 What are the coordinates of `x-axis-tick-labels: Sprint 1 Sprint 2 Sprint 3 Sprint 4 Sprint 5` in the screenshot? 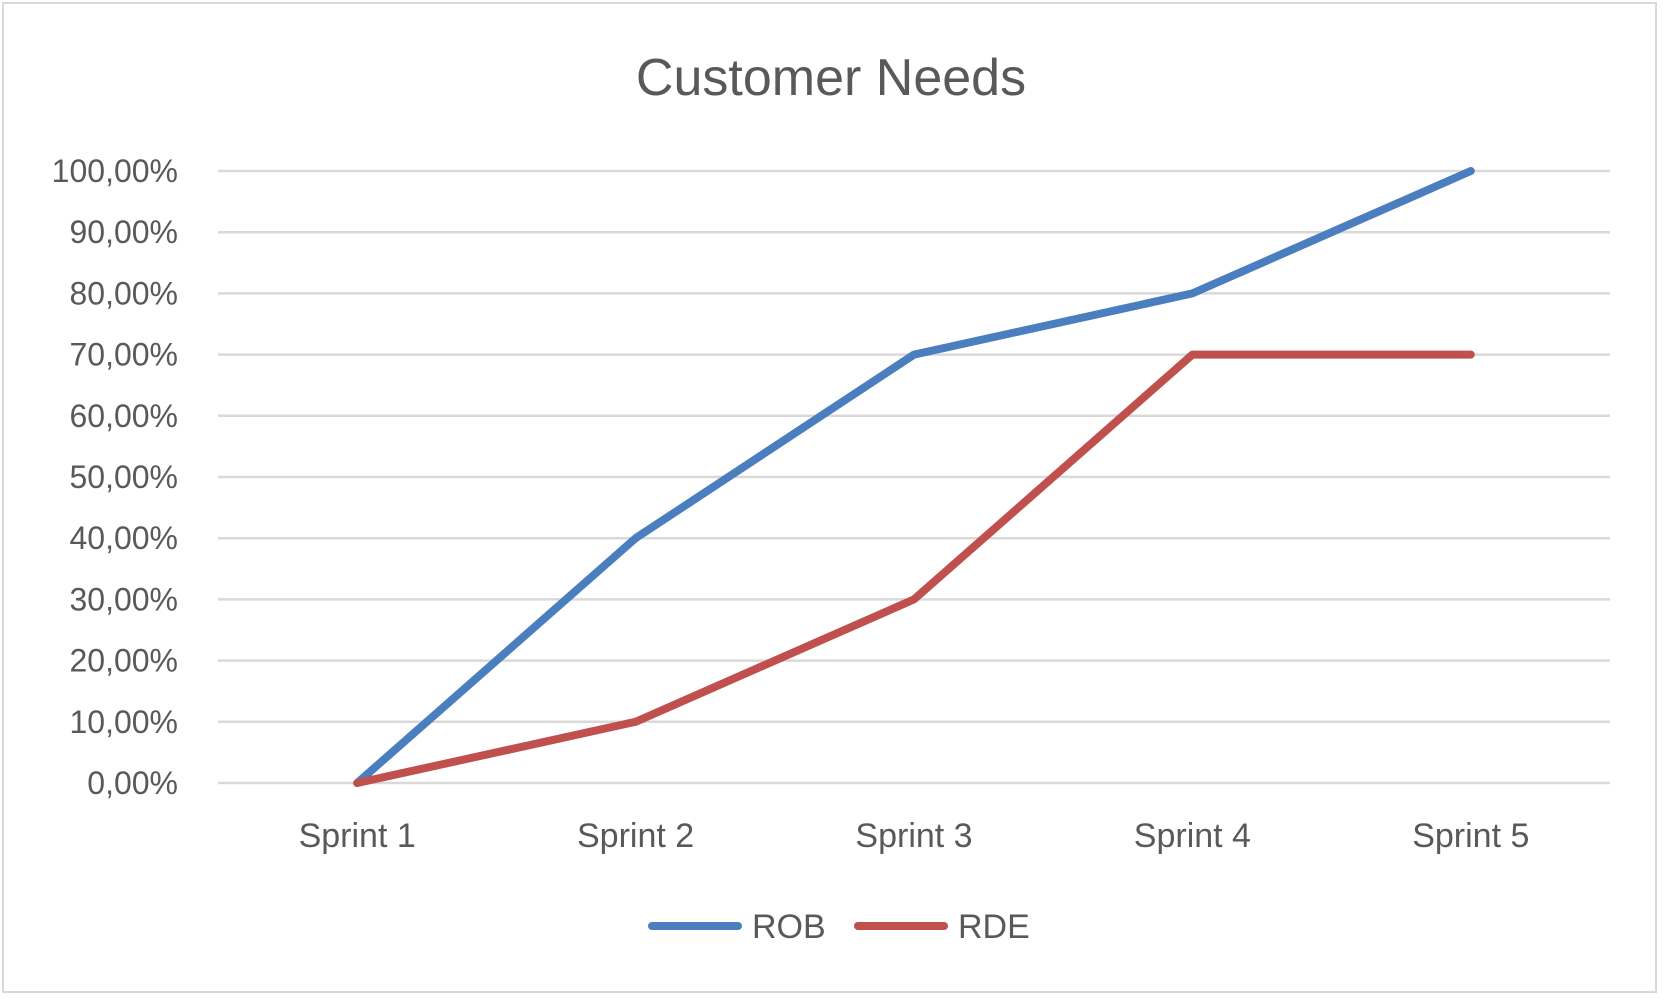 It's located at (914, 836).